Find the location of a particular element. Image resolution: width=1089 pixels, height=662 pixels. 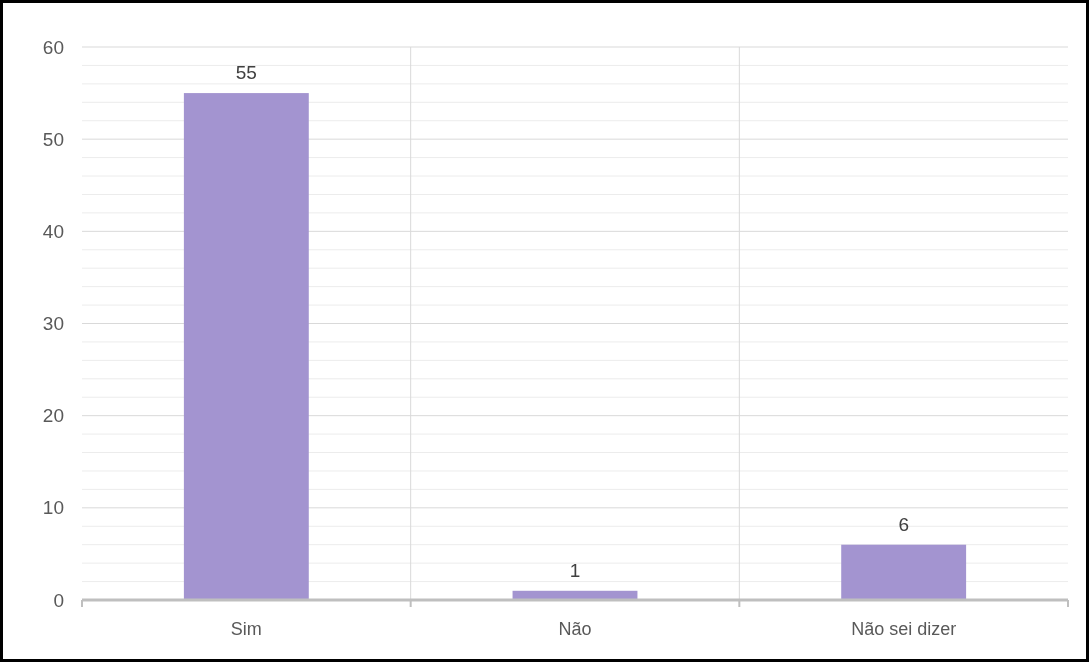

y-tick-label: 0 is located at coordinates (58, 600).